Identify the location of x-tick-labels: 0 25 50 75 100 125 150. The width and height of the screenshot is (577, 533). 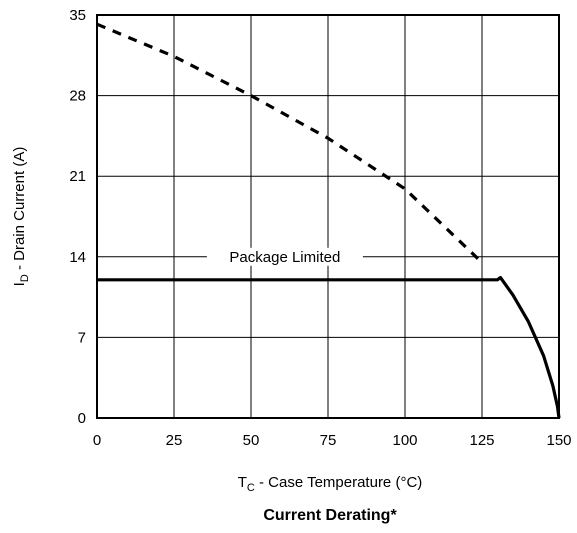
(332, 440).